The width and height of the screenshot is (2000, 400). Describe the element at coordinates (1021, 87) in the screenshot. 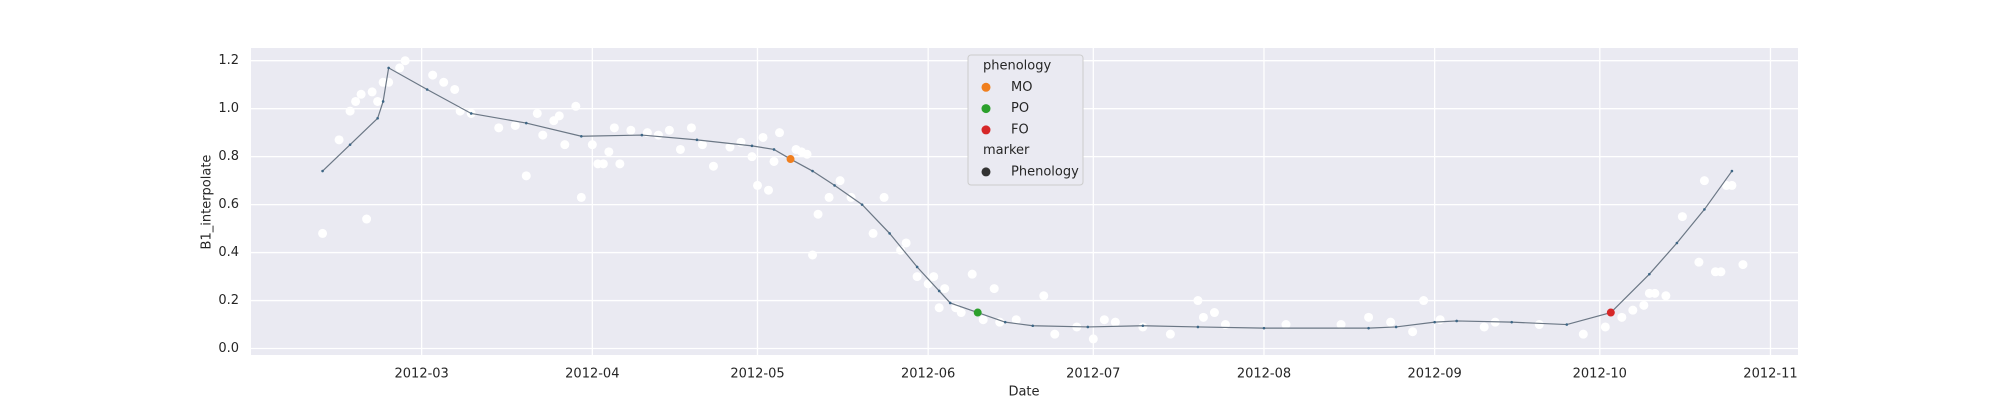

I see `legend-label: MO` at that location.